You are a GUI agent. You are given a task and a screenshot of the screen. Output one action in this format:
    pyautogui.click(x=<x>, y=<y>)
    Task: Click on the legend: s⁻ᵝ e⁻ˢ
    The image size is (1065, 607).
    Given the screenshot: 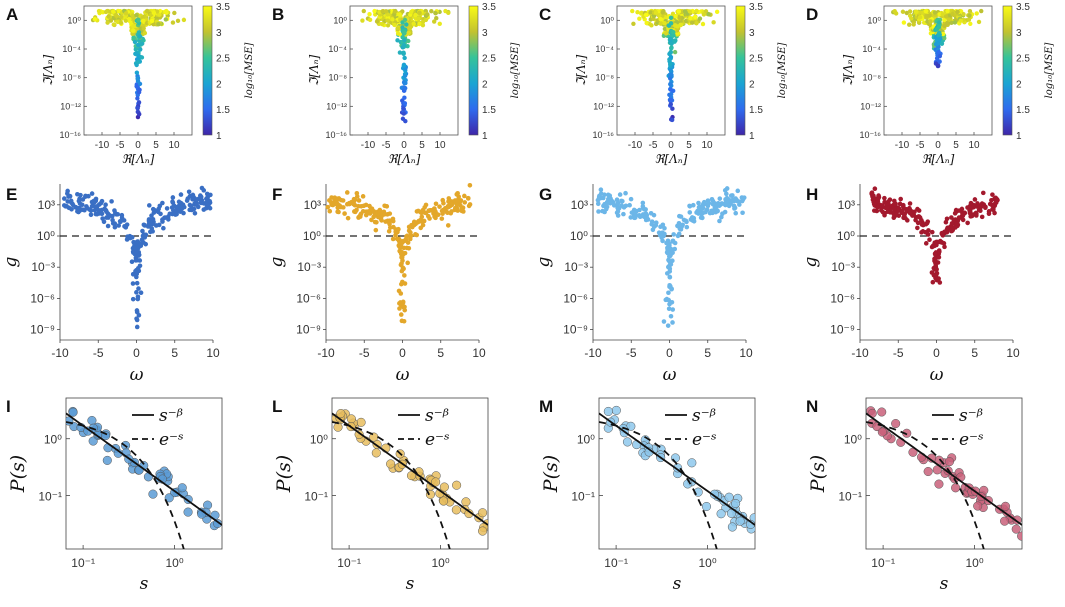 What is the action you would take?
    pyautogui.click(x=691, y=428)
    